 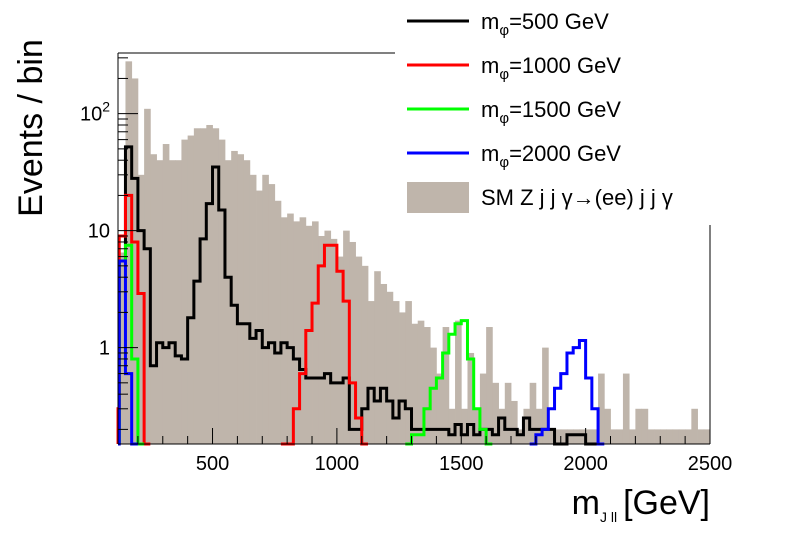 I want to click on x-tick-label: 1000, so click(x=337, y=464).